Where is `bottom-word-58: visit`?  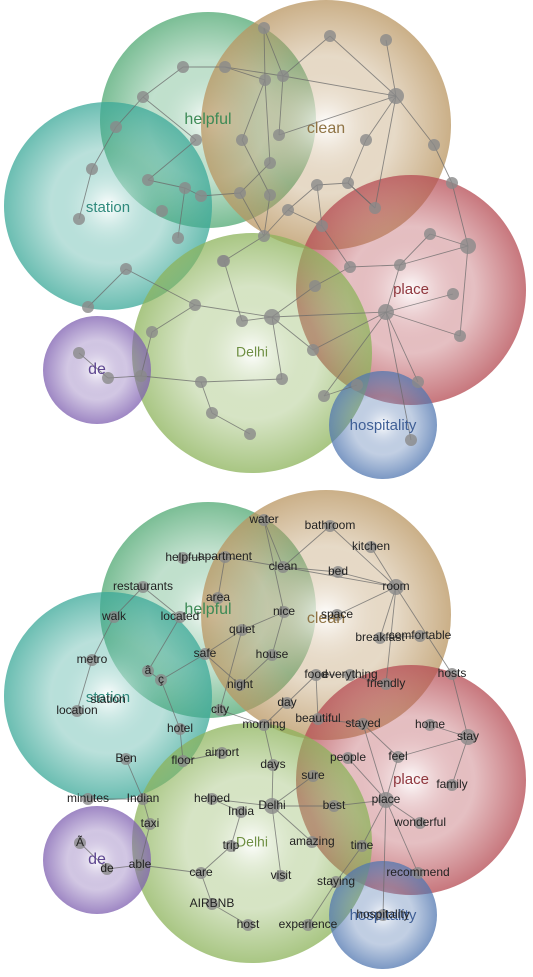 bottom-word-58: visit is located at coordinates (281, 875).